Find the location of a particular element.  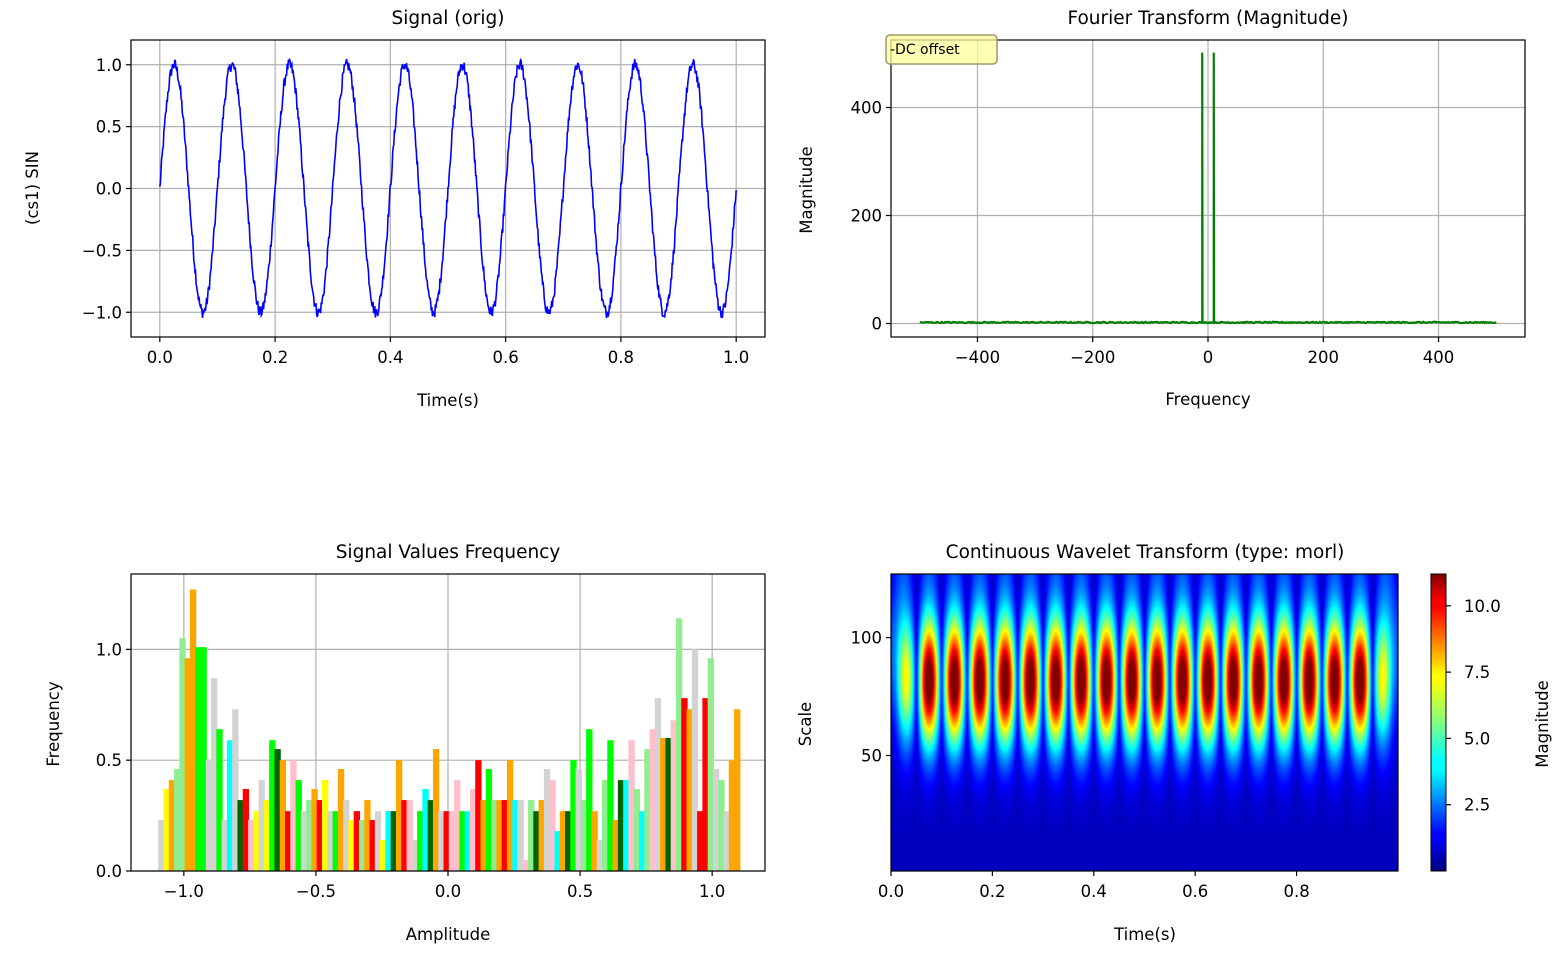

dc-offset-annotation: -DC offset is located at coordinates (925, 50).